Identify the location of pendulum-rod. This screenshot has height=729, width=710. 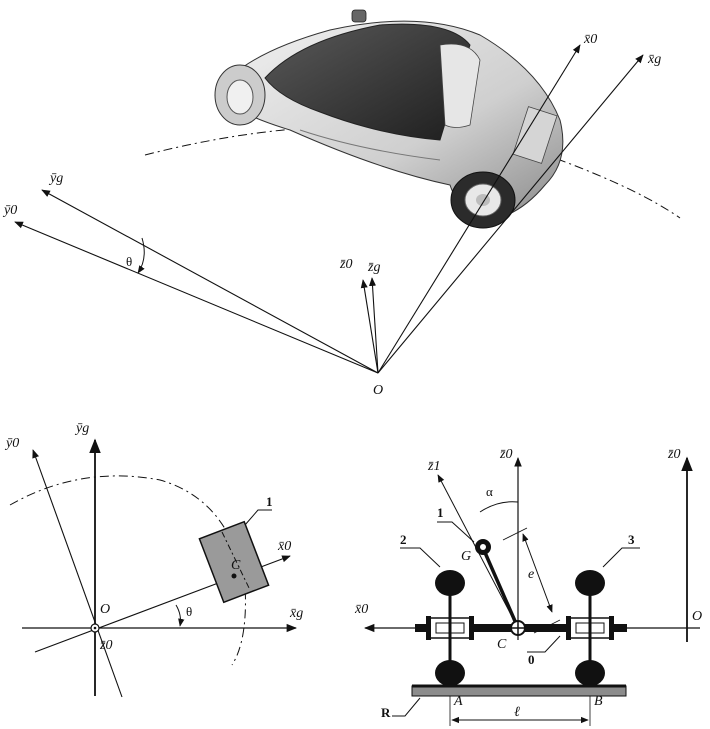
(500, 588).